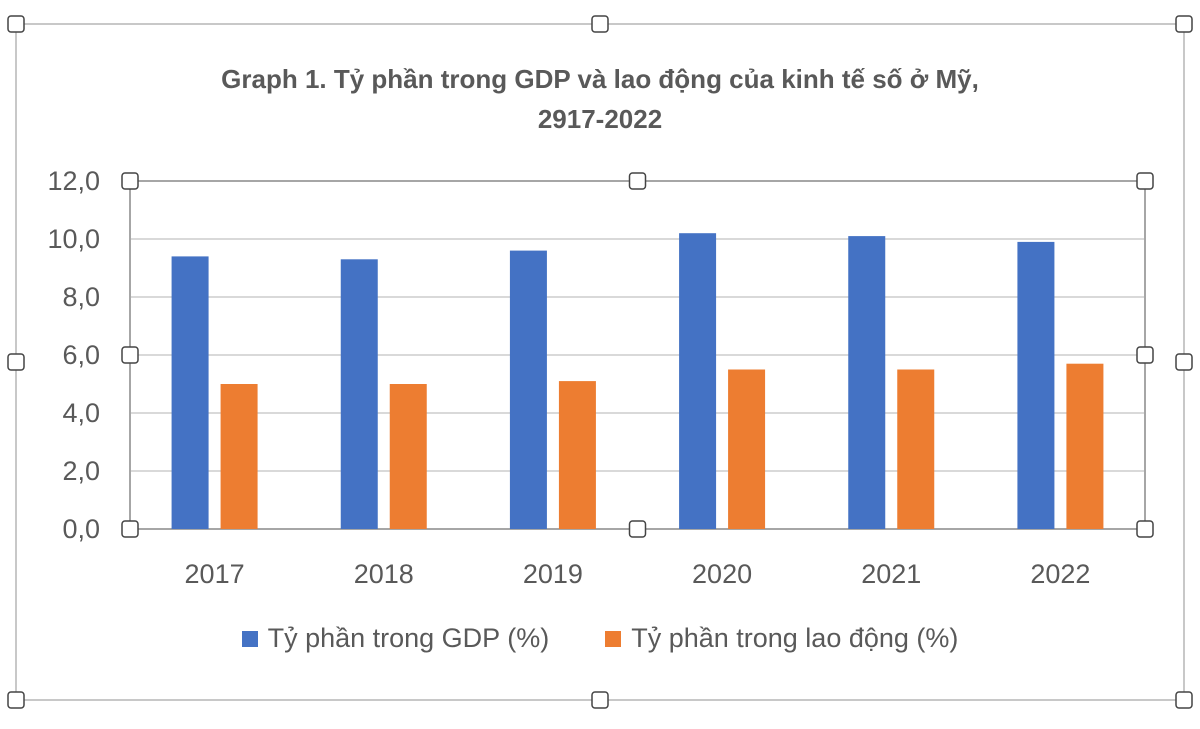  I want to click on bar-gdp-2019, so click(528, 389).